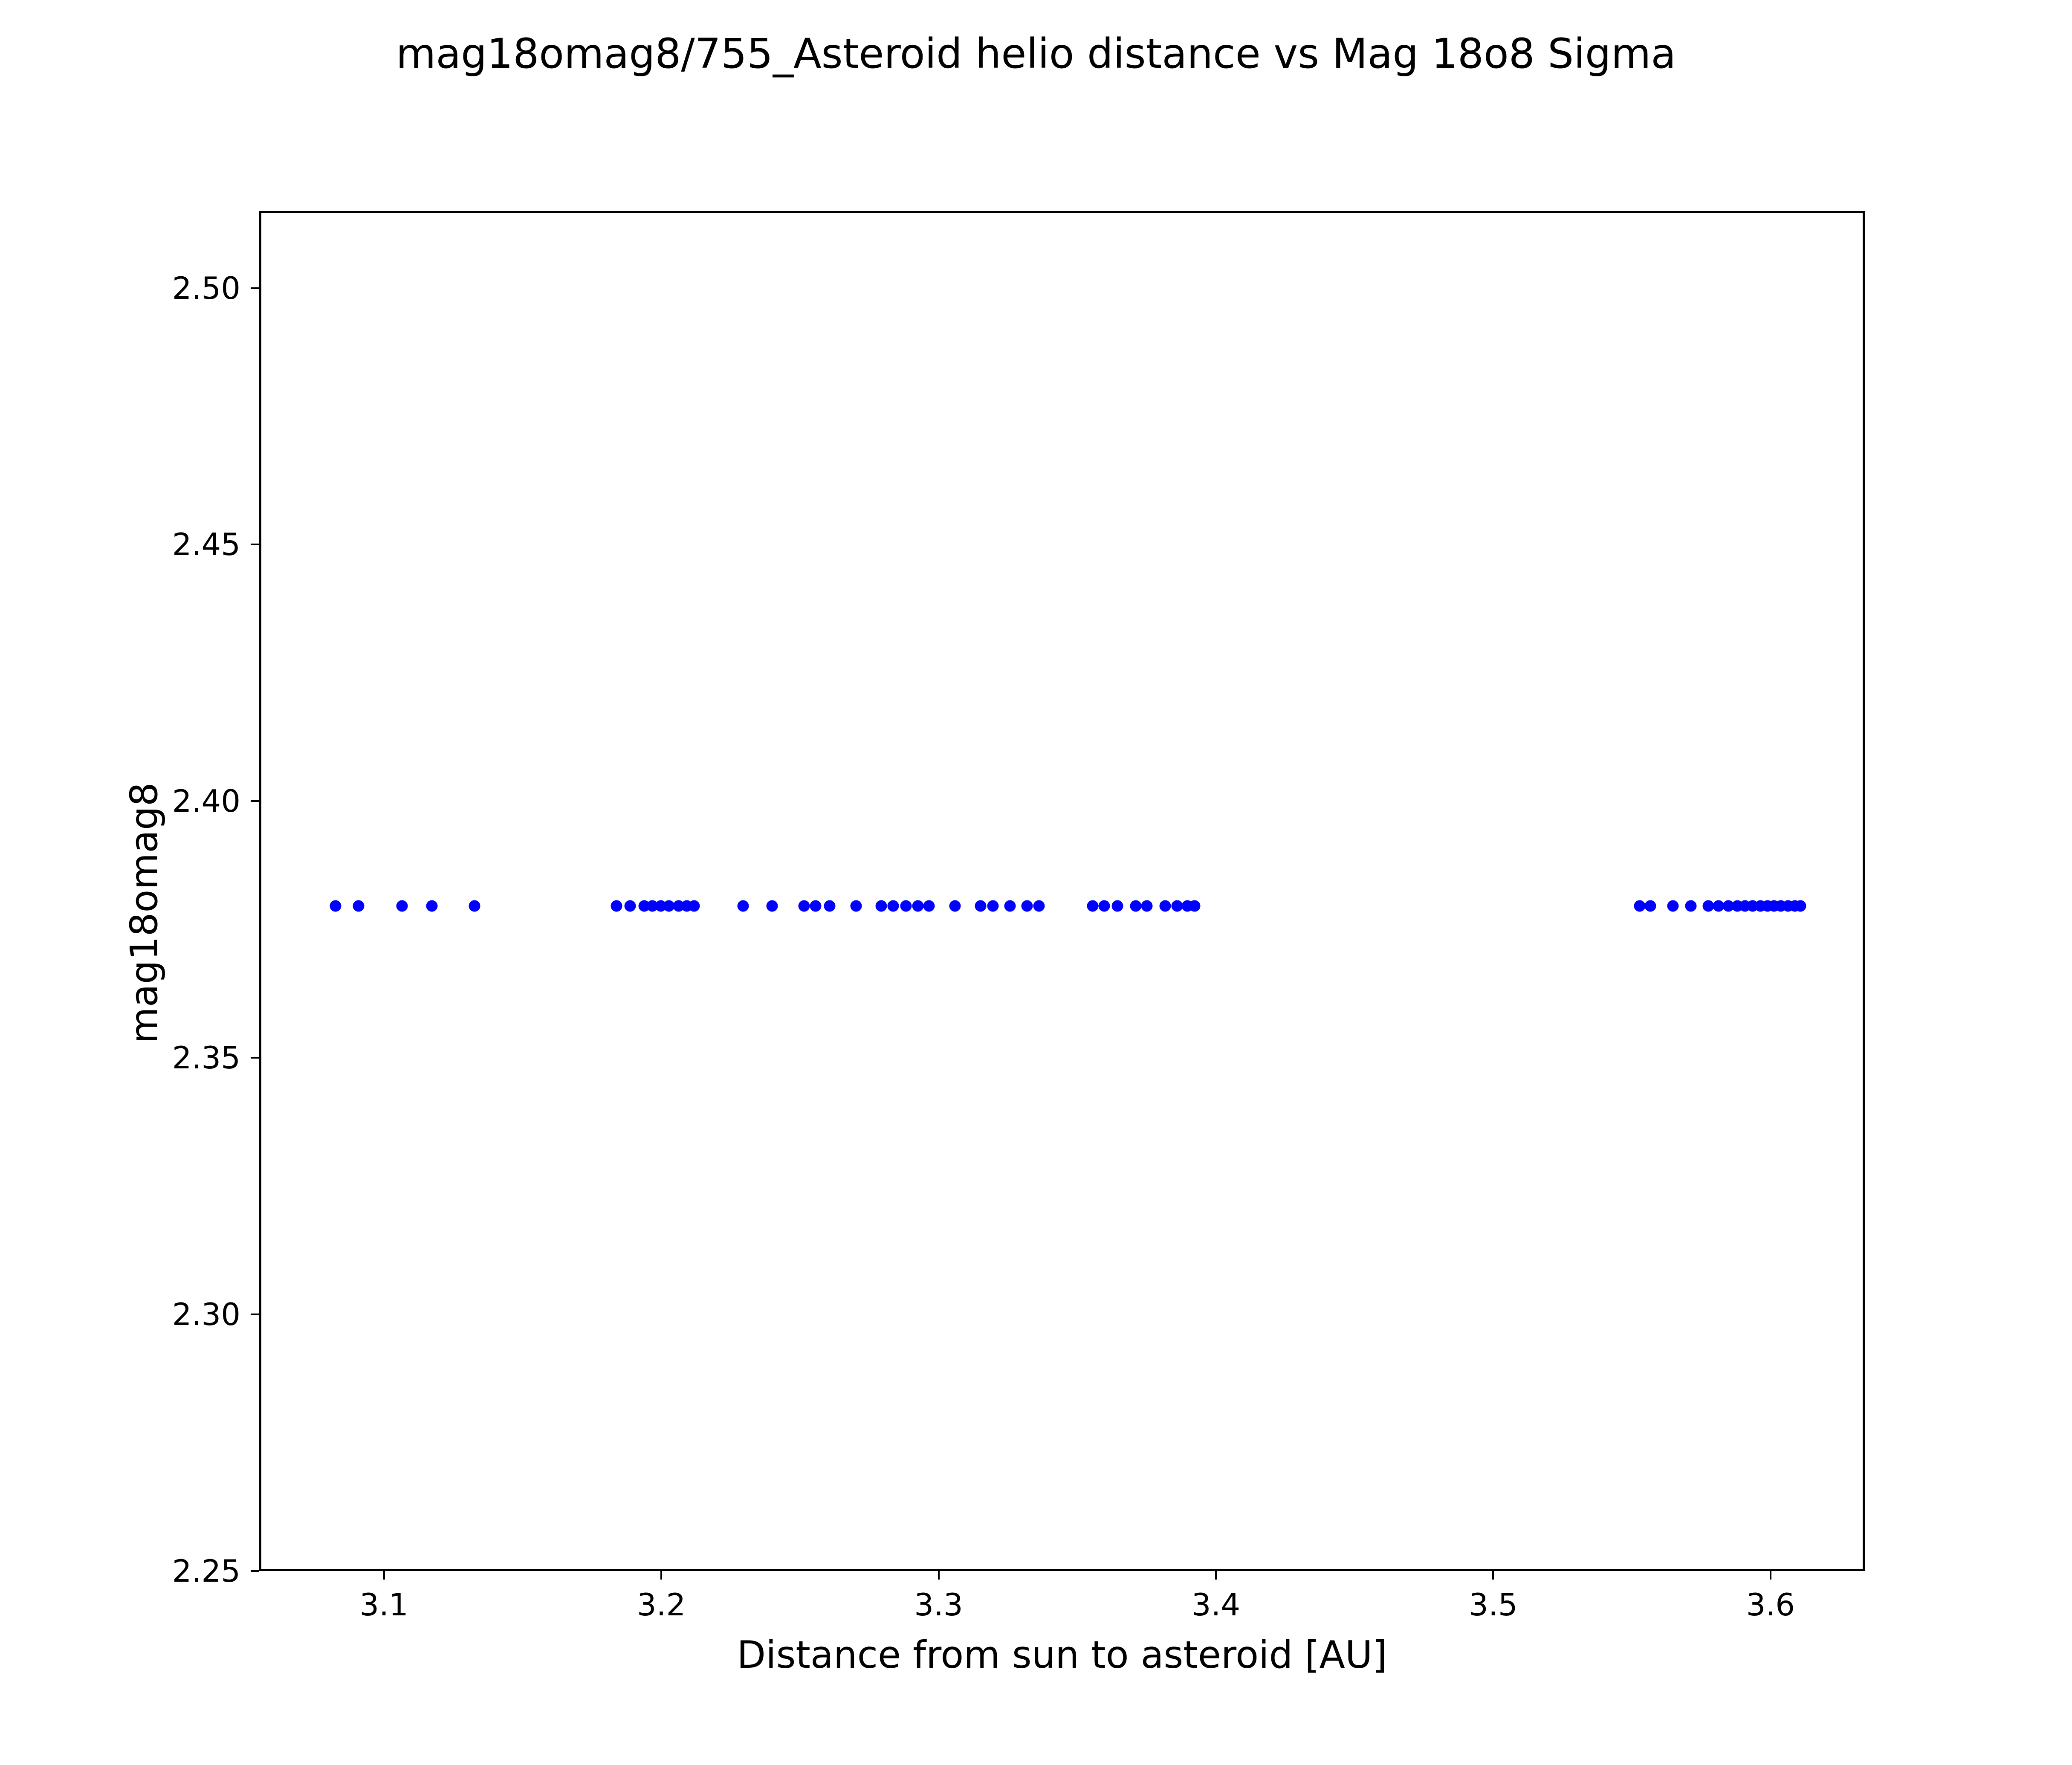 Image resolution: width=2072 pixels, height=1765 pixels. Describe the element at coordinates (206, 801) in the screenshot. I see `y-tick-label: 2.40` at that location.